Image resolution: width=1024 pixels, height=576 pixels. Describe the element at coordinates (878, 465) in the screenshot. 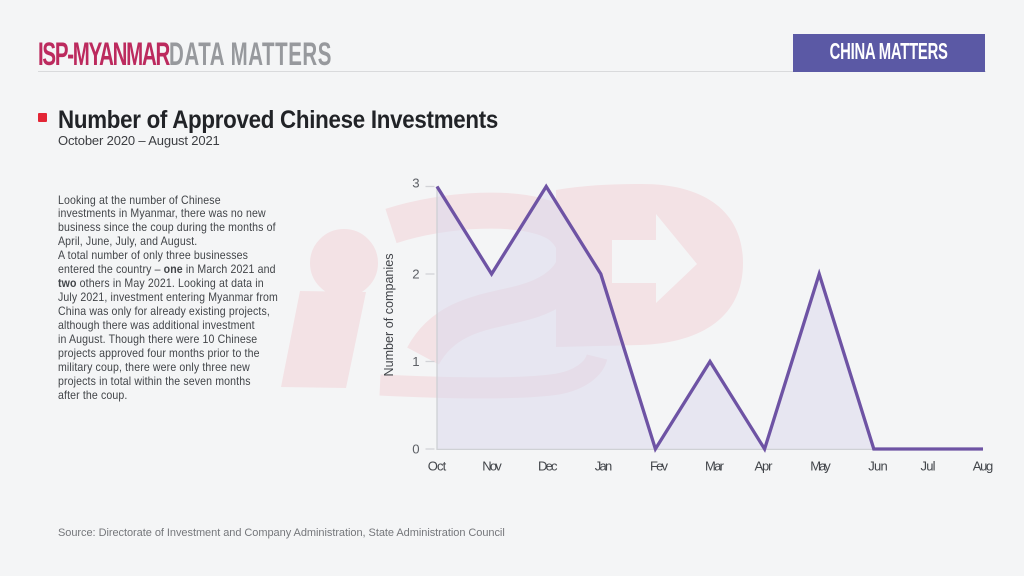

I see `svg-text: Jun` at that location.